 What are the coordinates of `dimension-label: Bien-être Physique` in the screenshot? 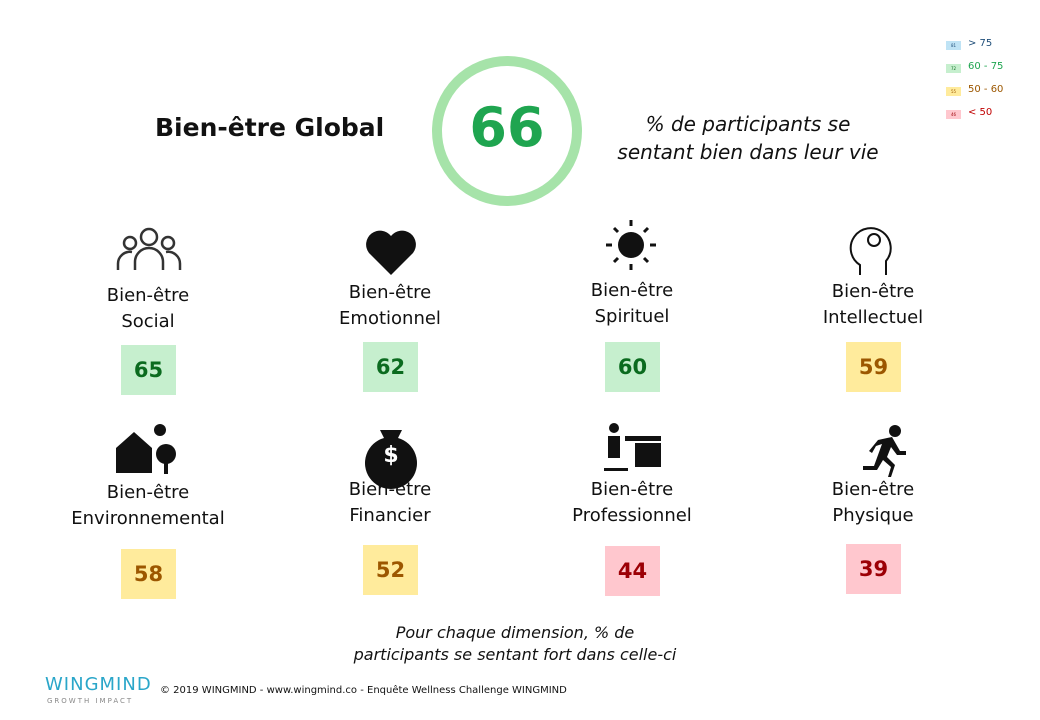 It's located at (873, 503).